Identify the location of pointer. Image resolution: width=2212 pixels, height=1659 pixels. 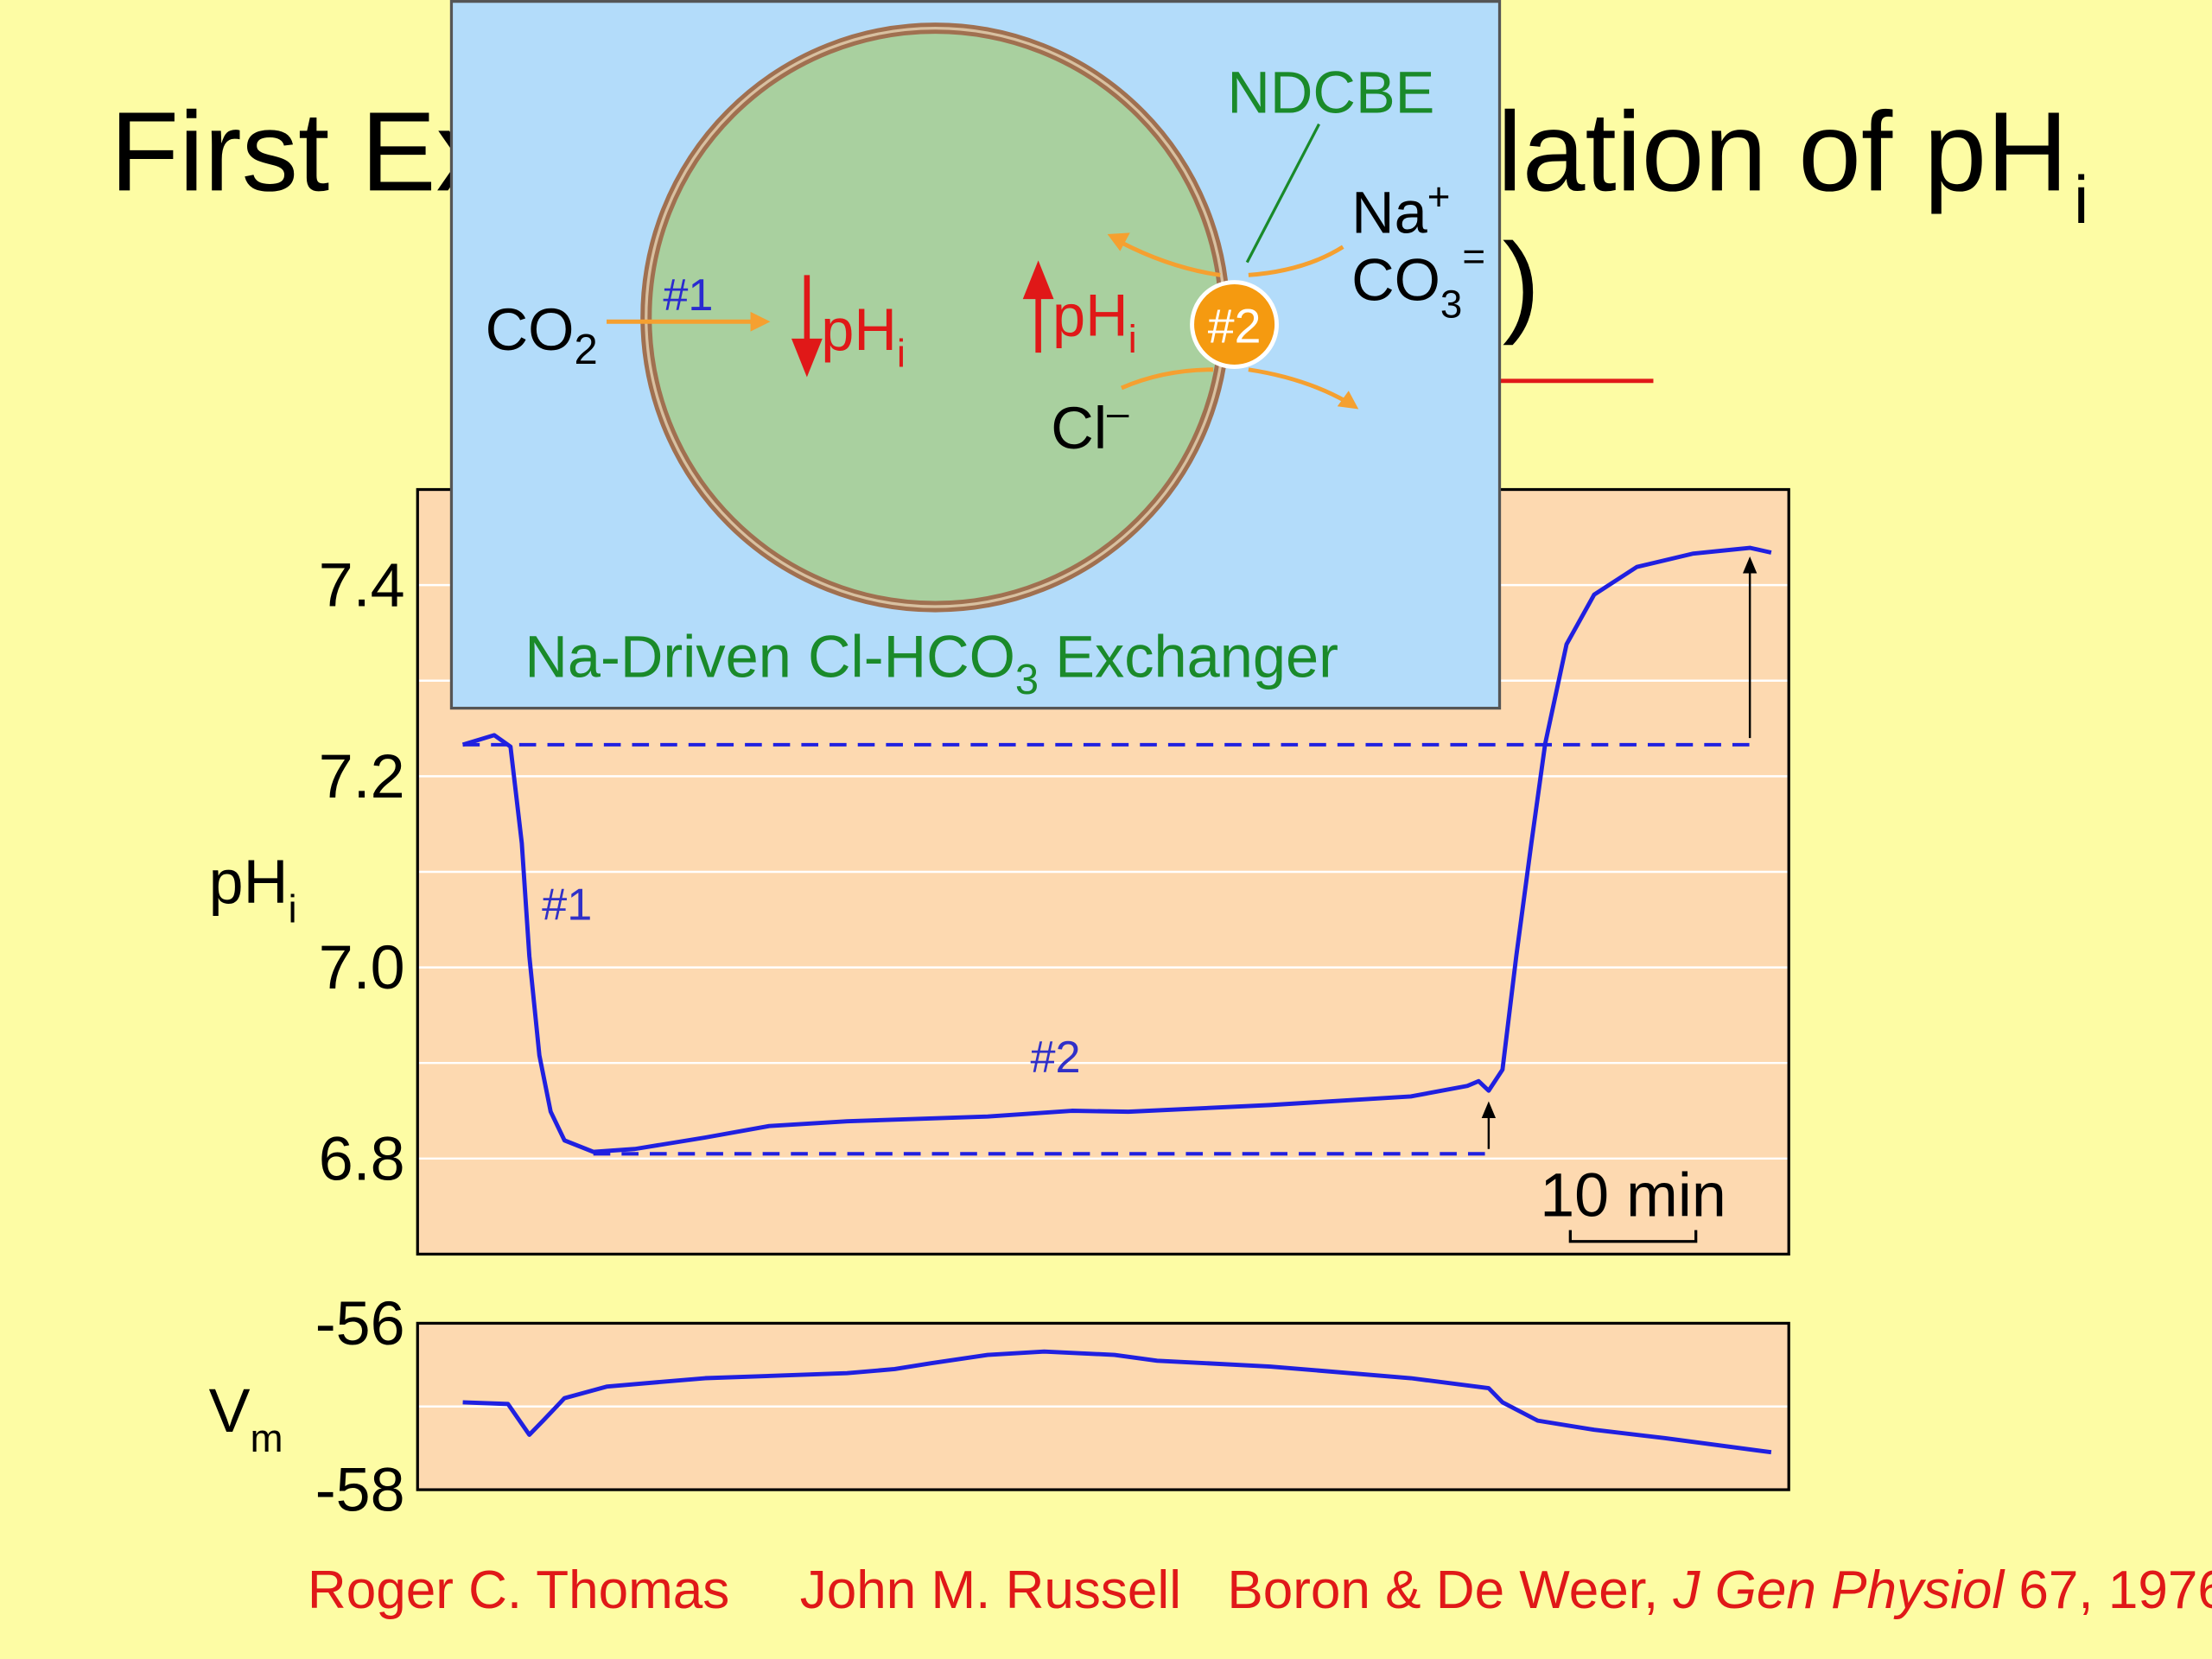
(1282, 193).